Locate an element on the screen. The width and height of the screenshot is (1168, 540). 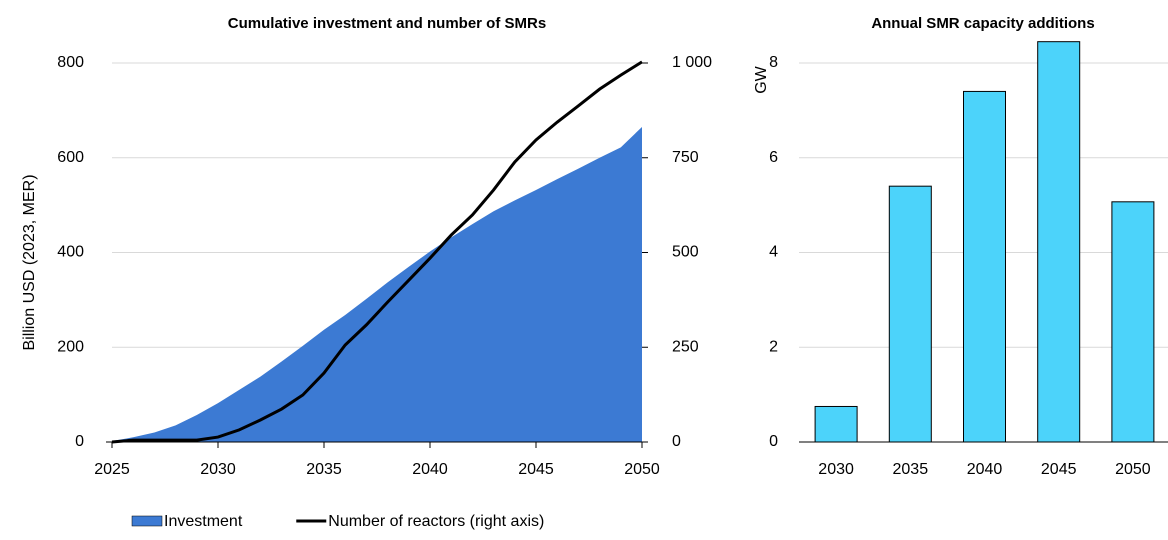
y-tick-label: 200 is located at coordinates (70, 346).